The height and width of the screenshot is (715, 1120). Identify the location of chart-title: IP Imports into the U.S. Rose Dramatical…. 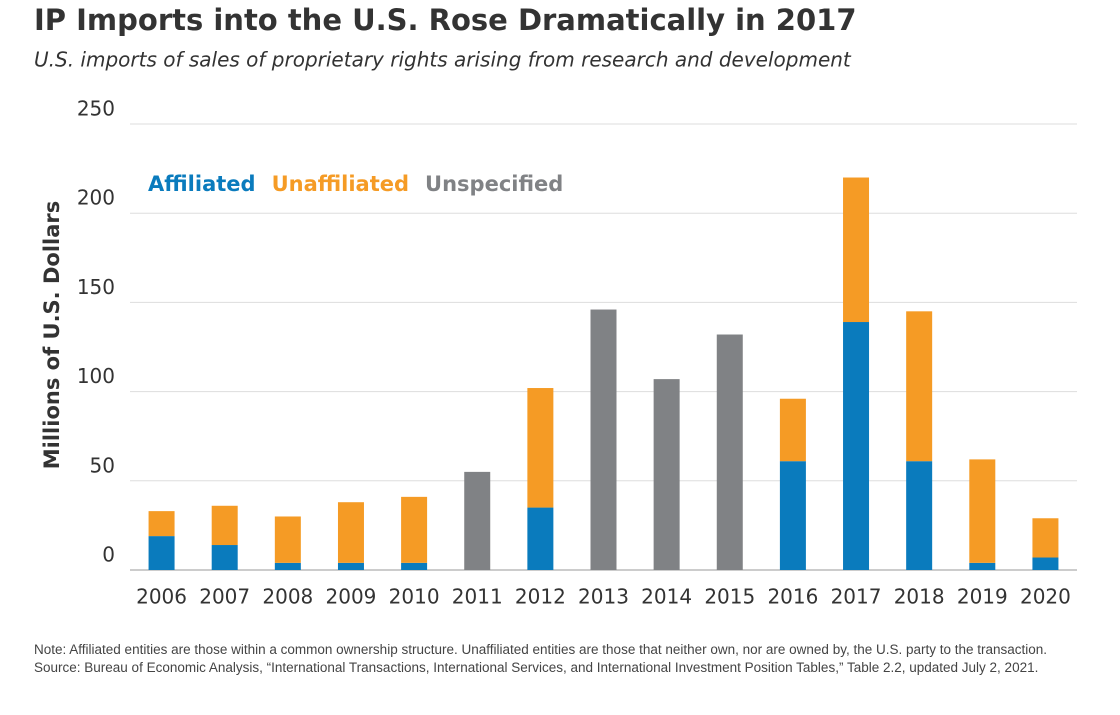
(445, 20).